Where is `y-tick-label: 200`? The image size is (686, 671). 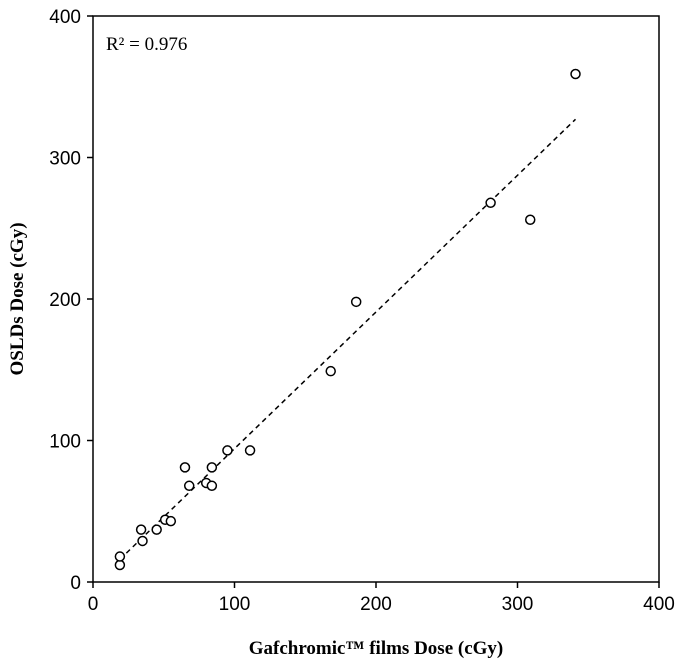 y-tick-label: 200 is located at coordinates (65, 300).